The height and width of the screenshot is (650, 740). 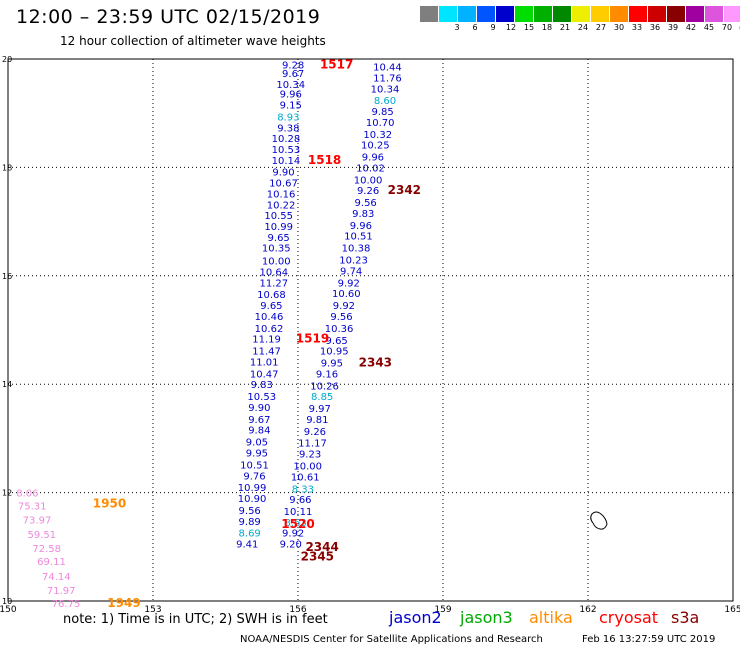 I want to click on wave-height-label: 10.64, so click(x=274, y=272).